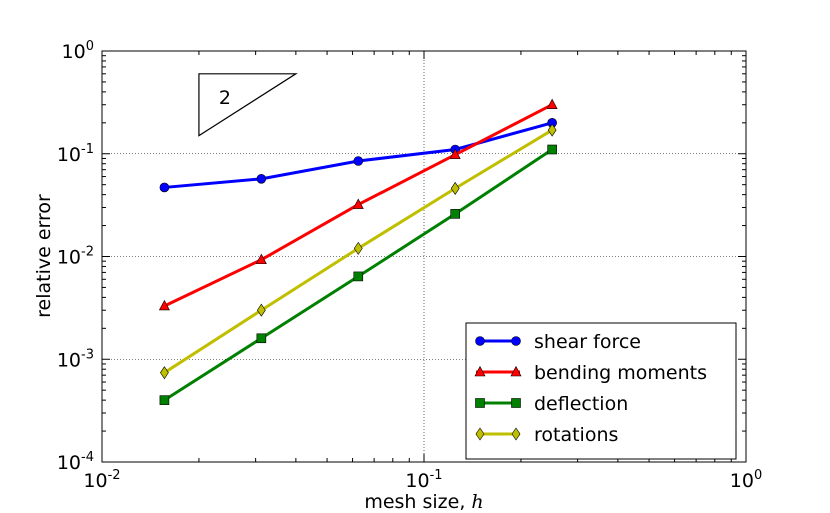 This screenshot has width=830, height=513. I want to click on slope-triangle: 2, so click(248, 105).